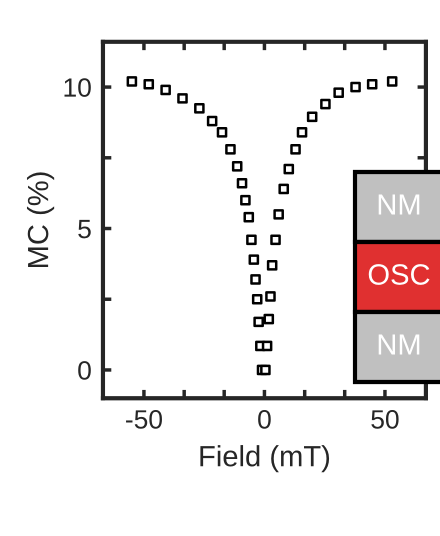 The width and height of the screenshot is (440, 536). Describe the element at coordinates (399, 274) in the screenshot. I see `annotation: OSC` at that location.